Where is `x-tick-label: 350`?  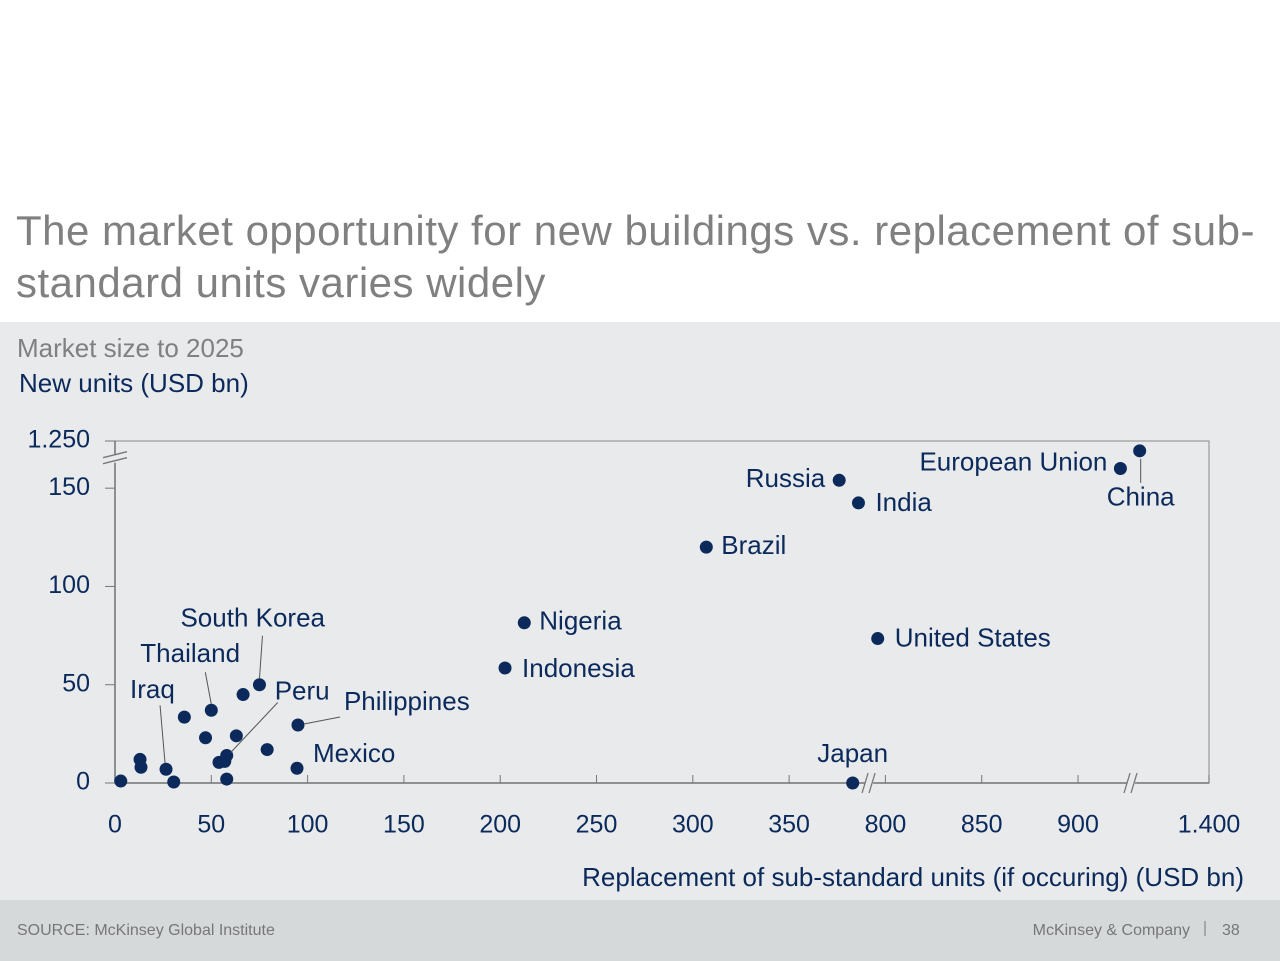 x-tick-label: 350 is located at coordinates (789, 825).